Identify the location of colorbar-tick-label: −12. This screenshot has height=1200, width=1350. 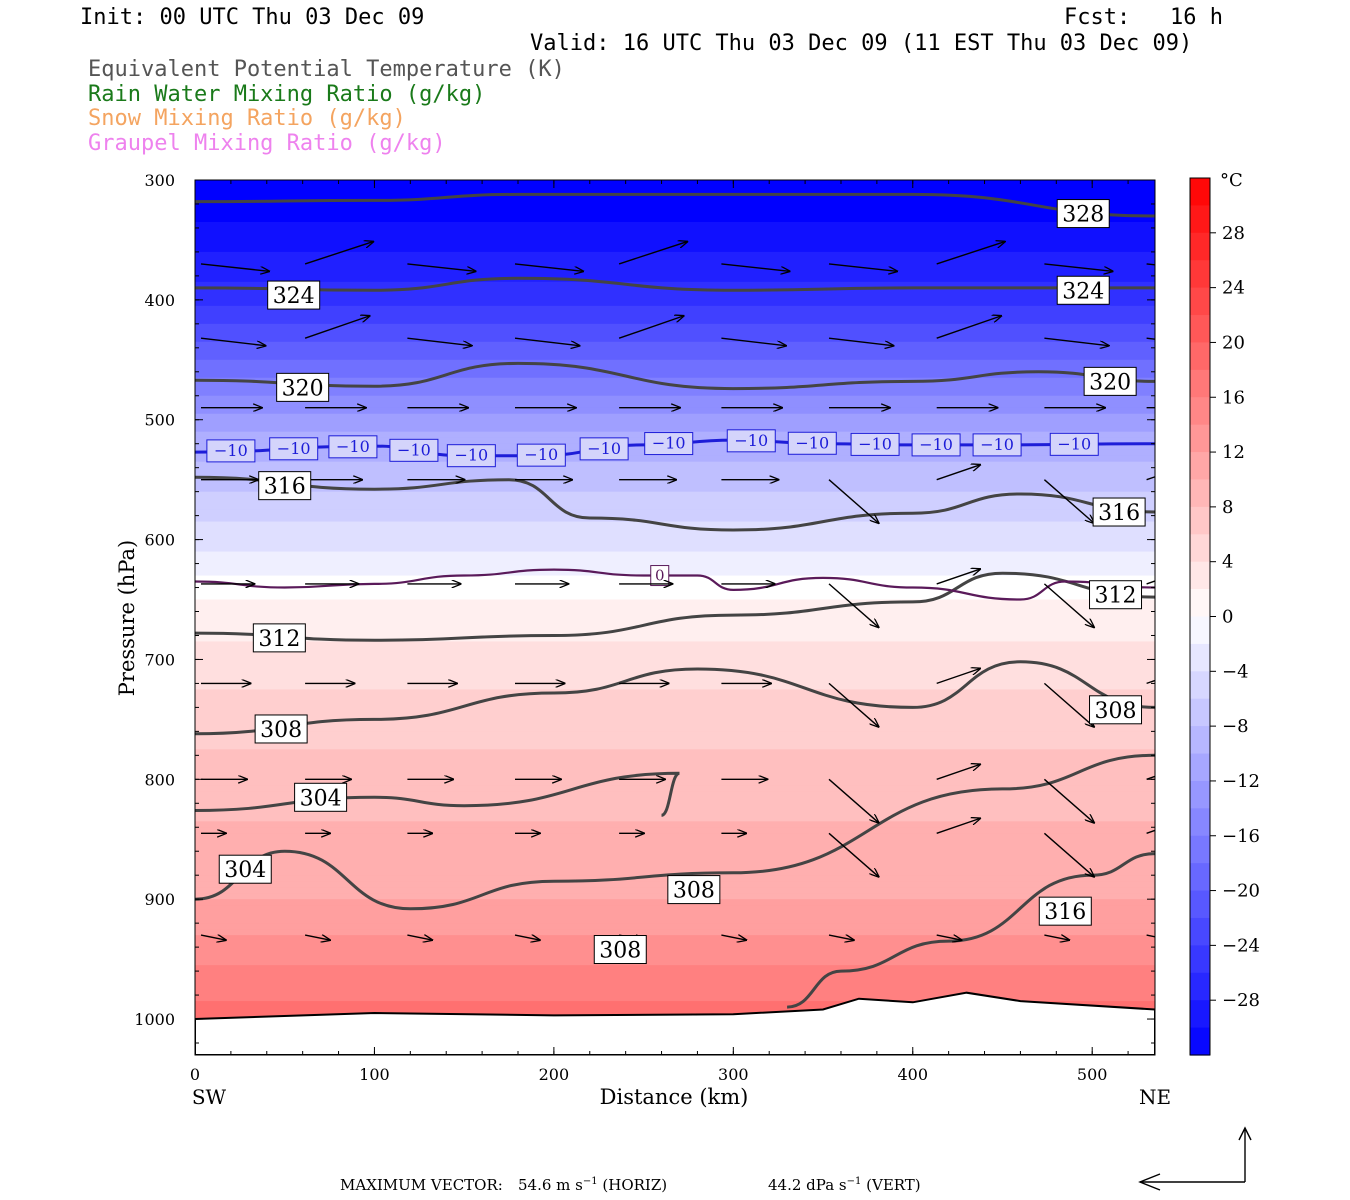
(1241, 781).